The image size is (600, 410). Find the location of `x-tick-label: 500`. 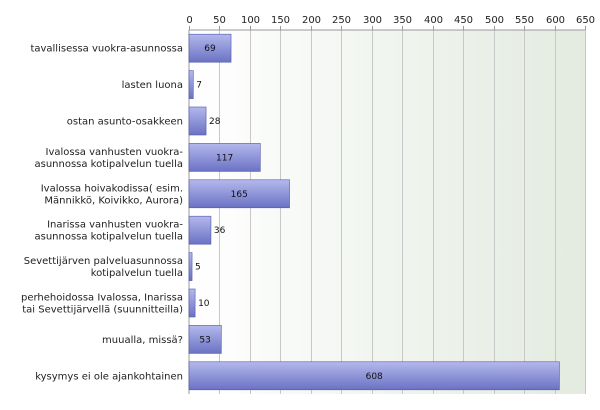

x-tick-label: 500 is located at coordinates (494, 20).